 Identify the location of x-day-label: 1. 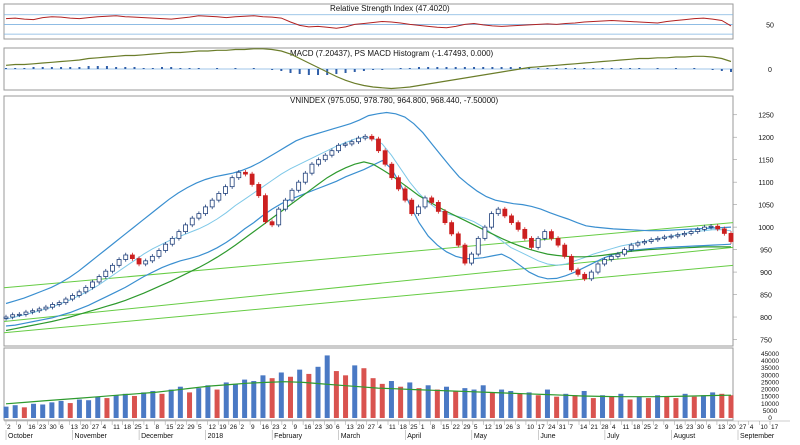
(423, 427).